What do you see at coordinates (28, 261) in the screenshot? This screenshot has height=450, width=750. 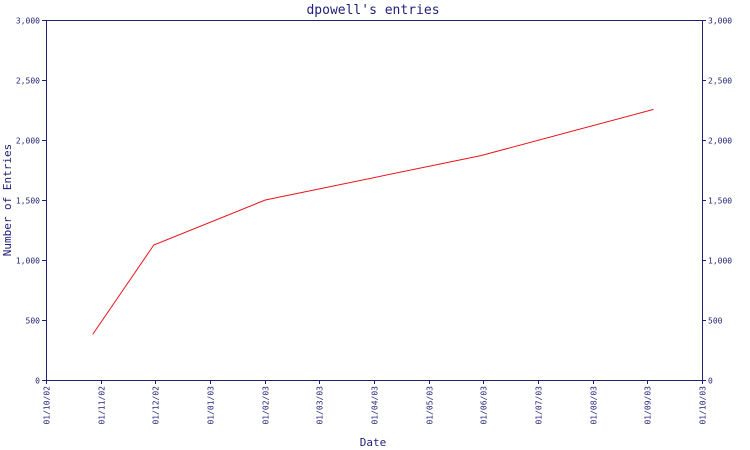 I see `y-tick-label-left: 1,000` at bounding box center [28, 261].